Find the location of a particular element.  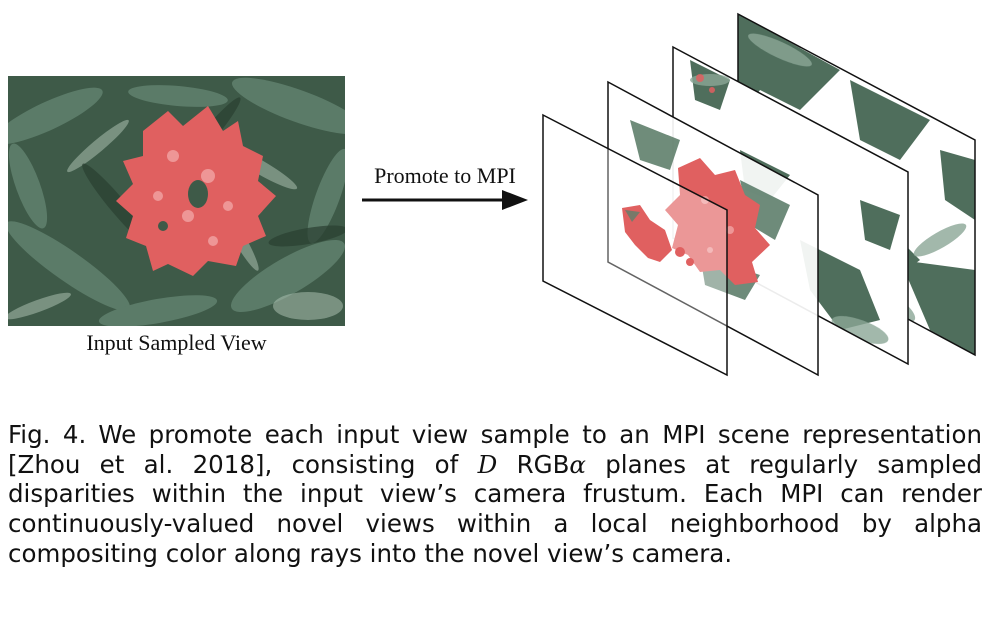

caption-text-2: RGB is located at coordinates (533, 464).